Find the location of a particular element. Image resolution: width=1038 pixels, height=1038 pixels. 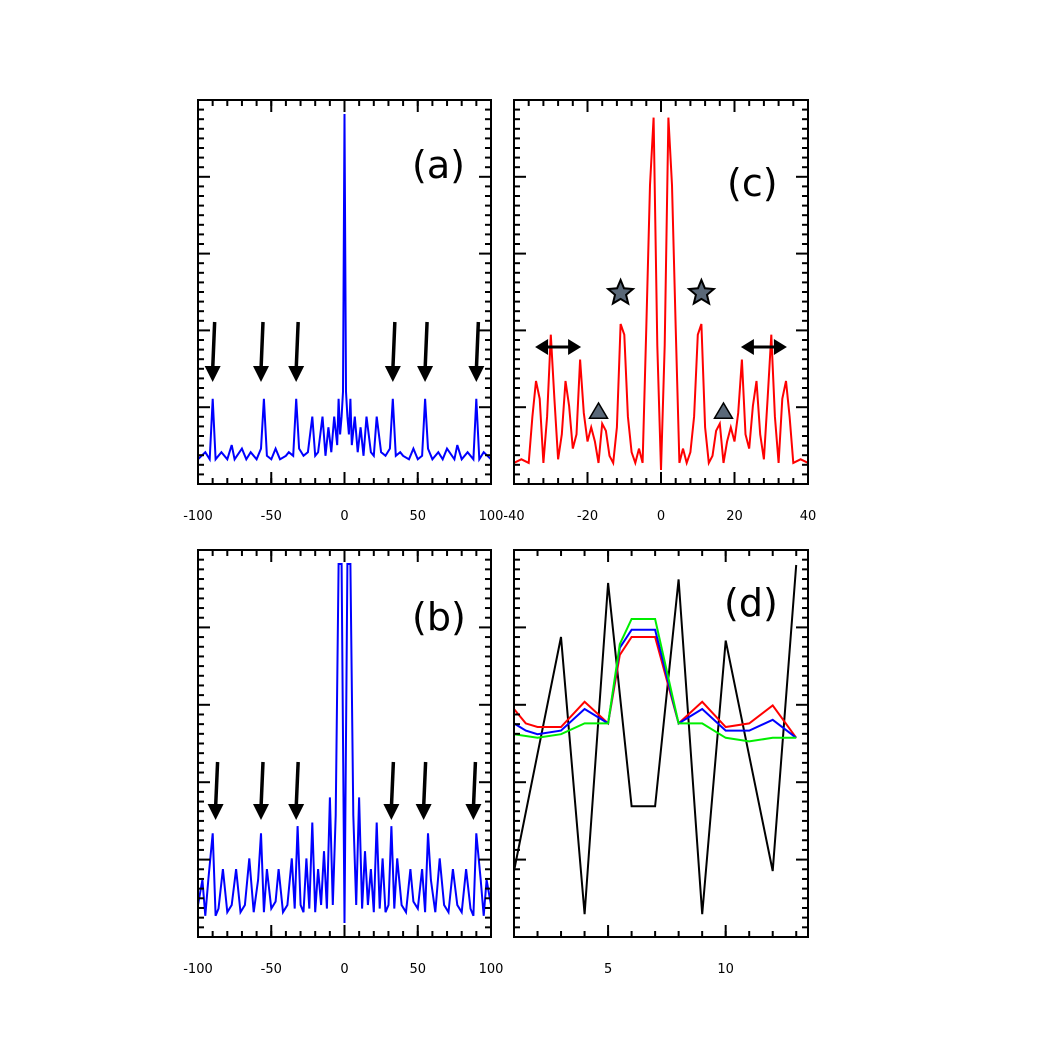

x-tick-label: 40 is located at coordinates (808, 516).